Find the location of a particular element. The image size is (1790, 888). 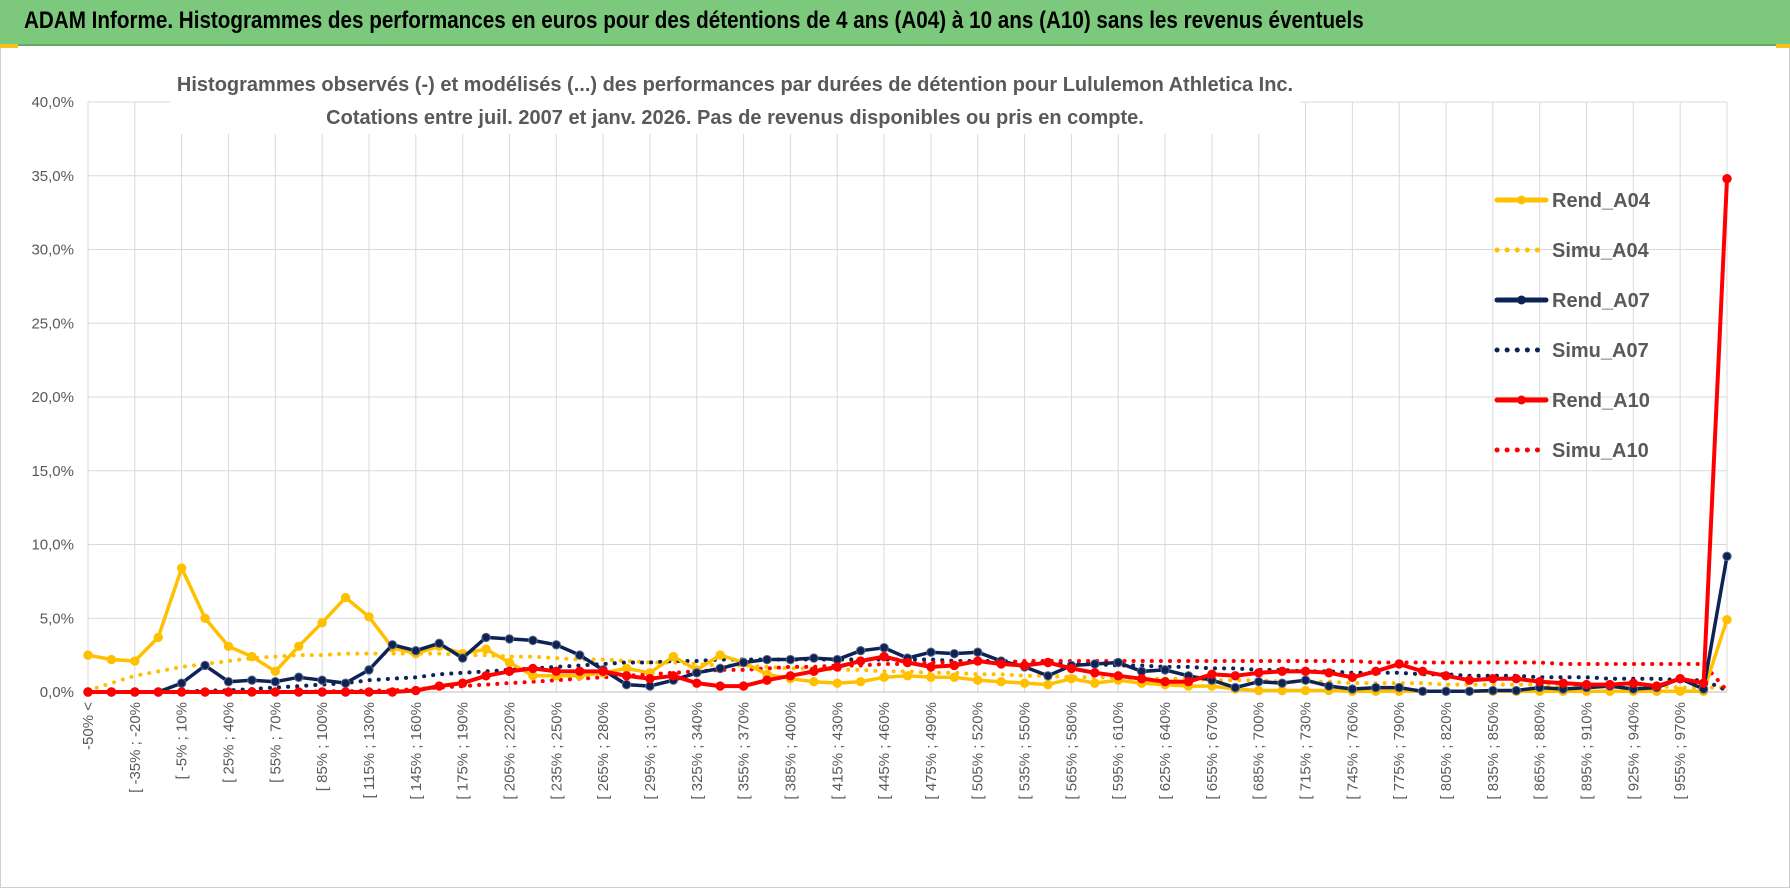

y-tick-label: 40,0% is located at coordinates (52, 102).